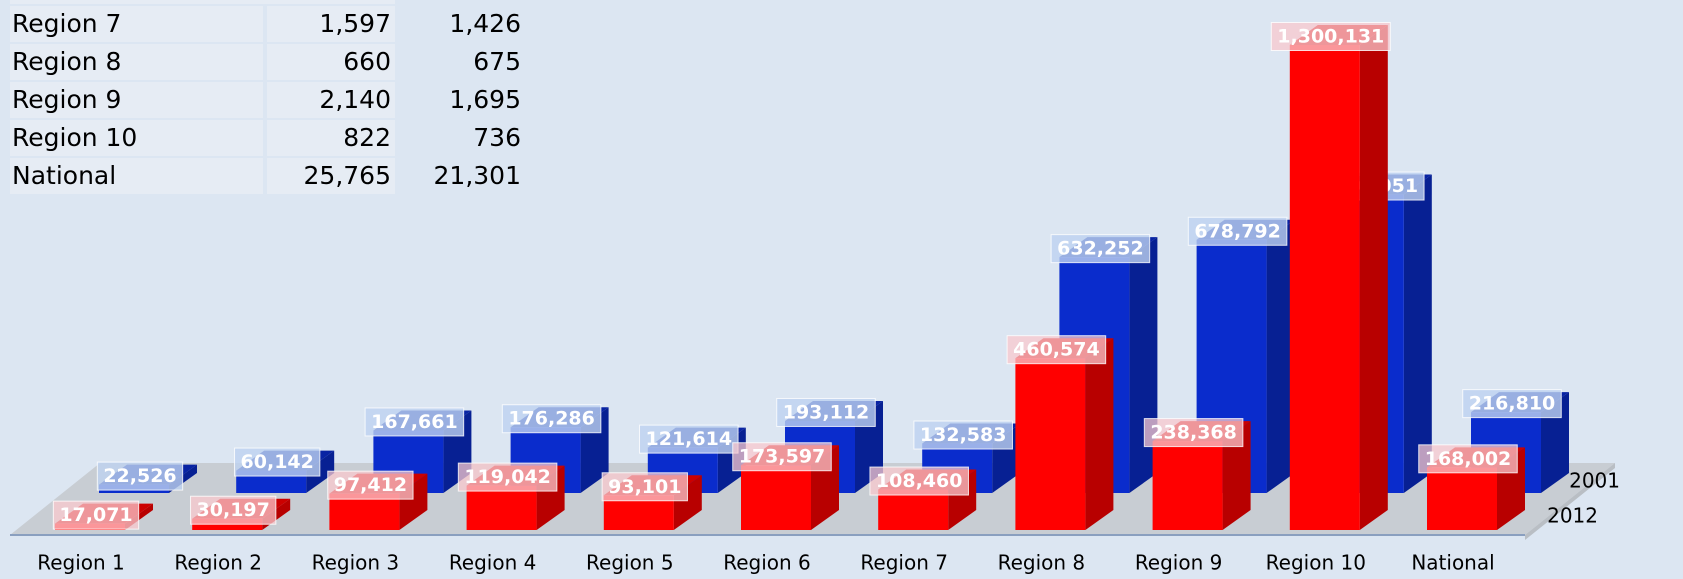 The image size is (1683, 579). What do you see at coordinates (1042, 563) in the screenshot?
I see `x-tick-label: Region 8` at bounding box center [1042, 563].